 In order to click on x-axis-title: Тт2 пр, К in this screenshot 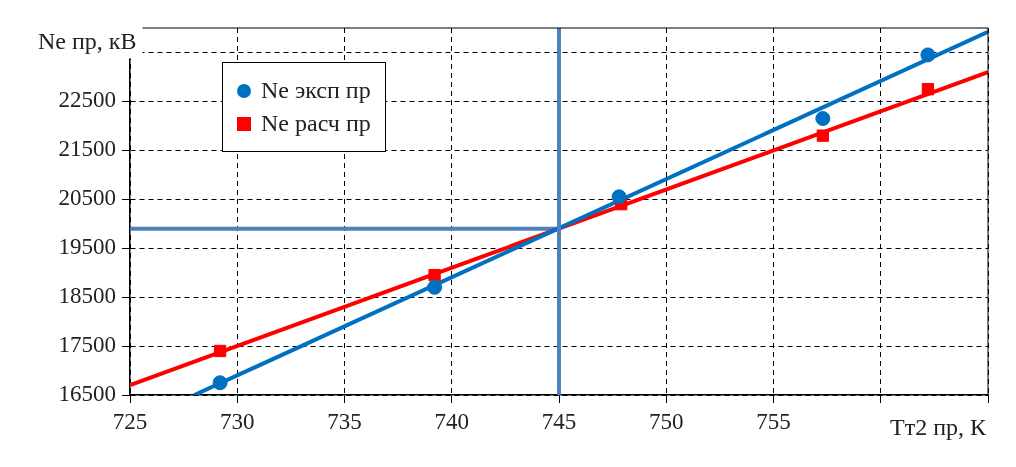, I will do `click(938, 427)`.